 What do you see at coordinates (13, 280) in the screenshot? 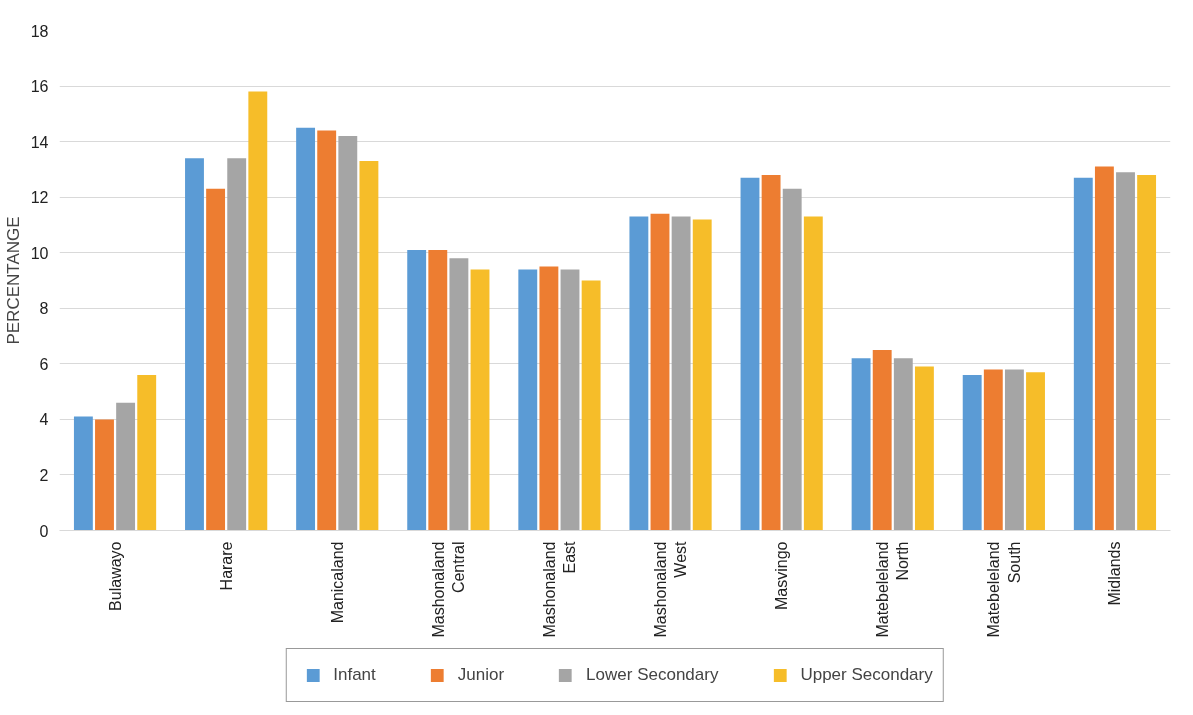
I see `y-axis-title: PERCENTANGE` at bounding box center [13, 280].